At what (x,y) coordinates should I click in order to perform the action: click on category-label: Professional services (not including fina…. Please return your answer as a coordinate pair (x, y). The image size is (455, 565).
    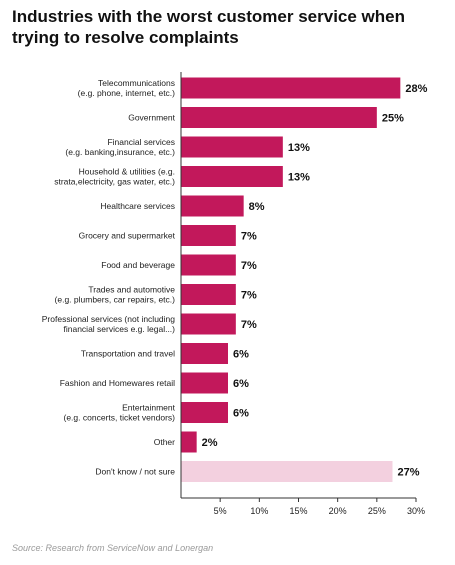
    Looking at the image, I should click on (109, 324).